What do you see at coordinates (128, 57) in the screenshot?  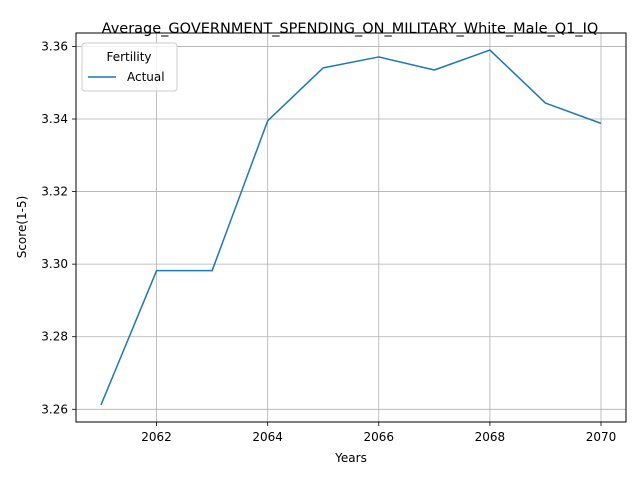 I see `legend-title: Fertility` at bounding box center [128, 57].